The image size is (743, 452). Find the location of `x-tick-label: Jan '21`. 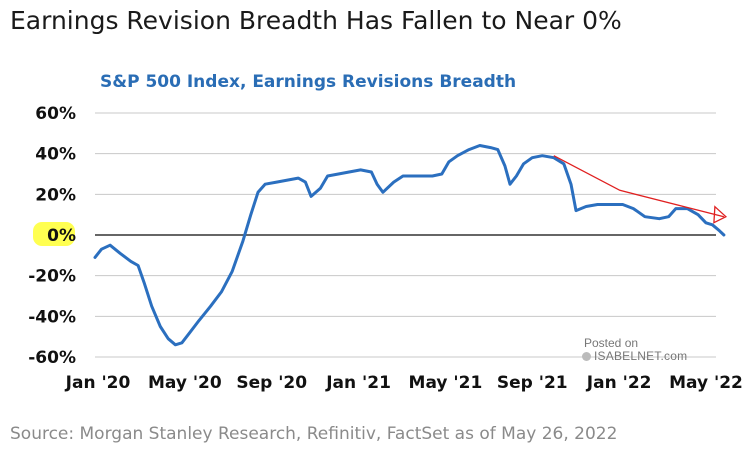

x-tick-label: Jan '21 is located at coordinates (358, 383).